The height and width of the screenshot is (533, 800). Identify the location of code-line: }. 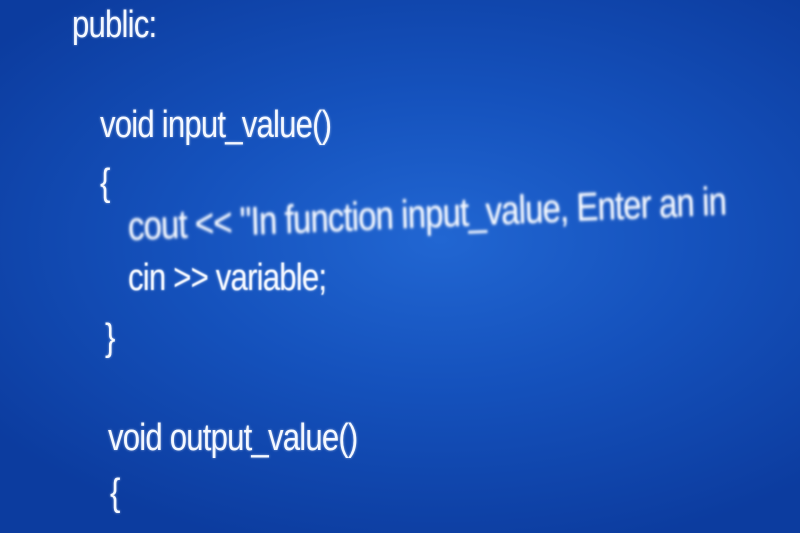
(110, 338).